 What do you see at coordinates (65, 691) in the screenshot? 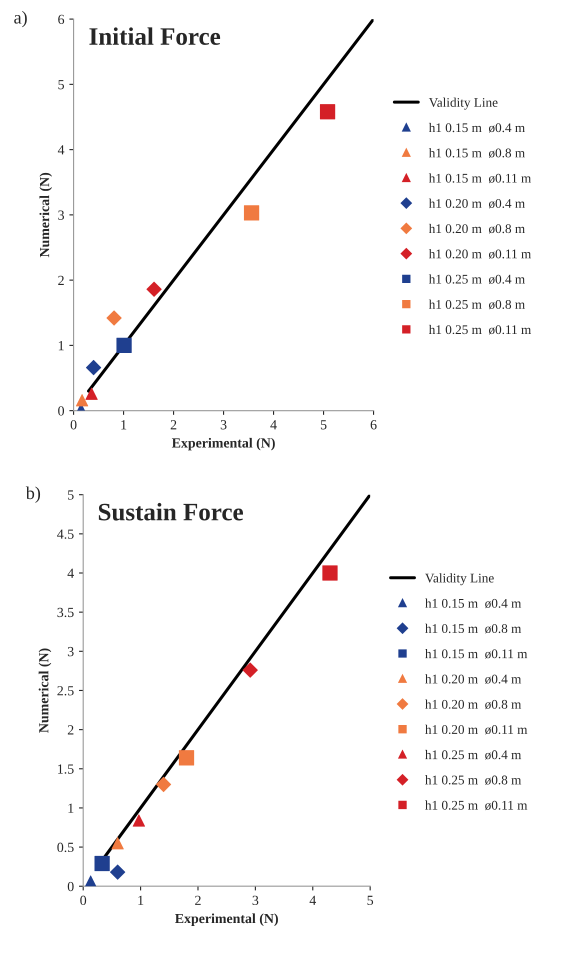
I see `y-tick-label: 2.5` at bounding box center [65, 691].